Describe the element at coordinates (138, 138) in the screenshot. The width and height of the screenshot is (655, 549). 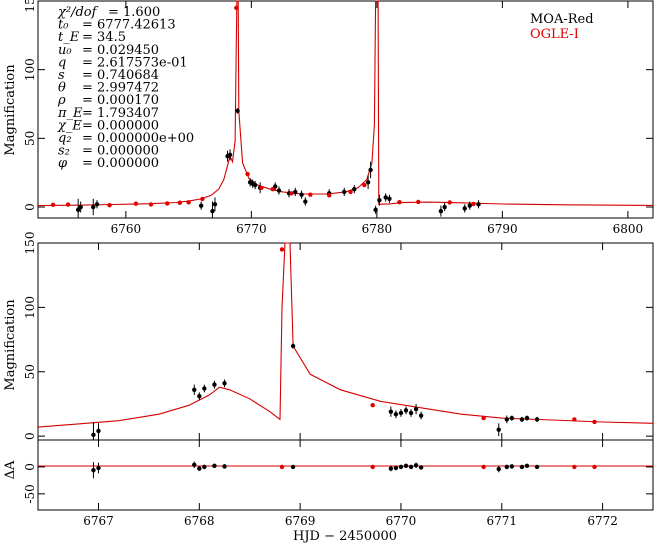
I see `param-value: = 0.000000e+00` at that location.